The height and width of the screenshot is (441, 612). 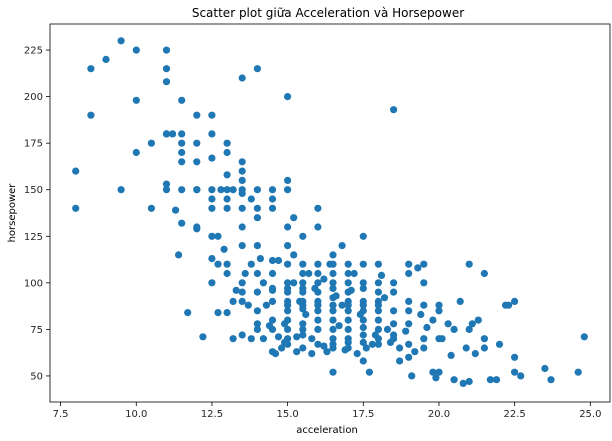 What do you see at coordinates (363, 414) in the screenshot?
I see `x-tick-label-4: 17.5` at bounding box center [363, 414].